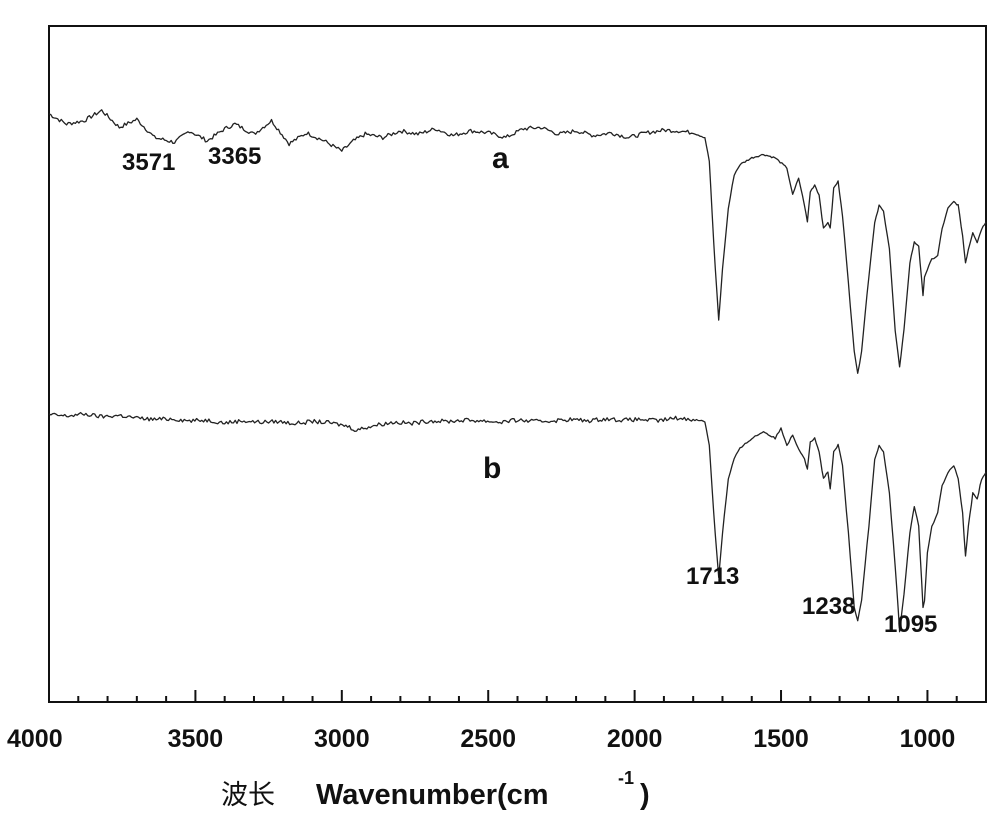 Image resolution: width=1000 pixels, height=824 pixels. Describe the element at coordinates (488, 739) in the screenshot. I see `x-tick-label: 2500` at that location.